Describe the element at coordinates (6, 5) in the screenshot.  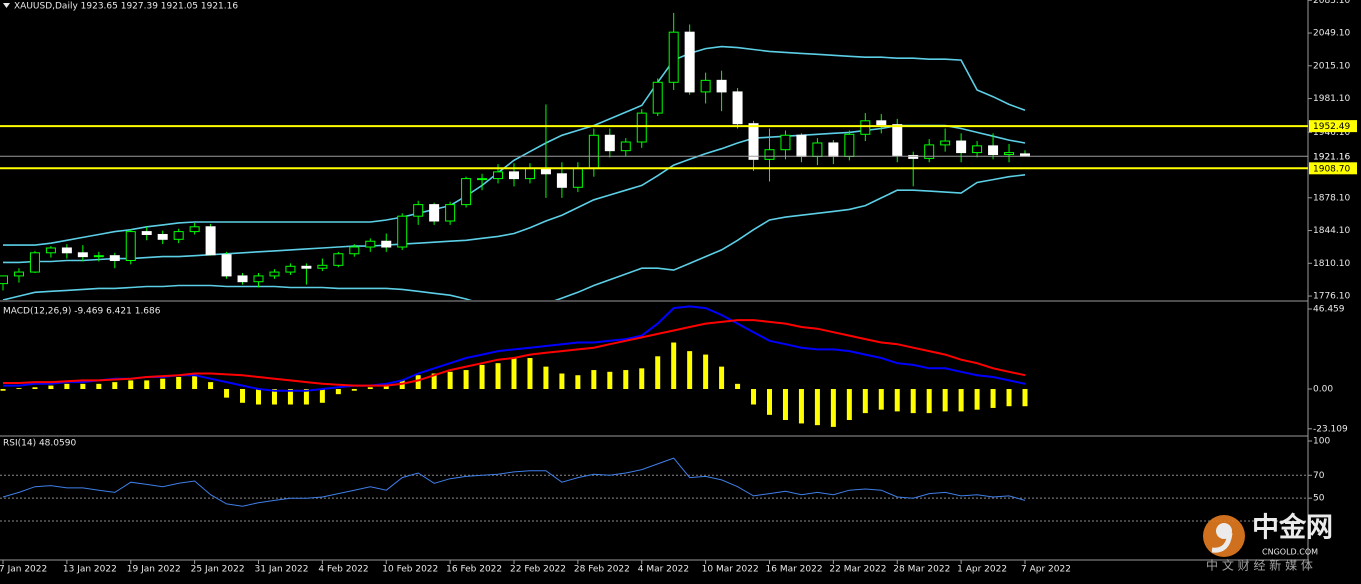
I see `menu-triangle` at that location.